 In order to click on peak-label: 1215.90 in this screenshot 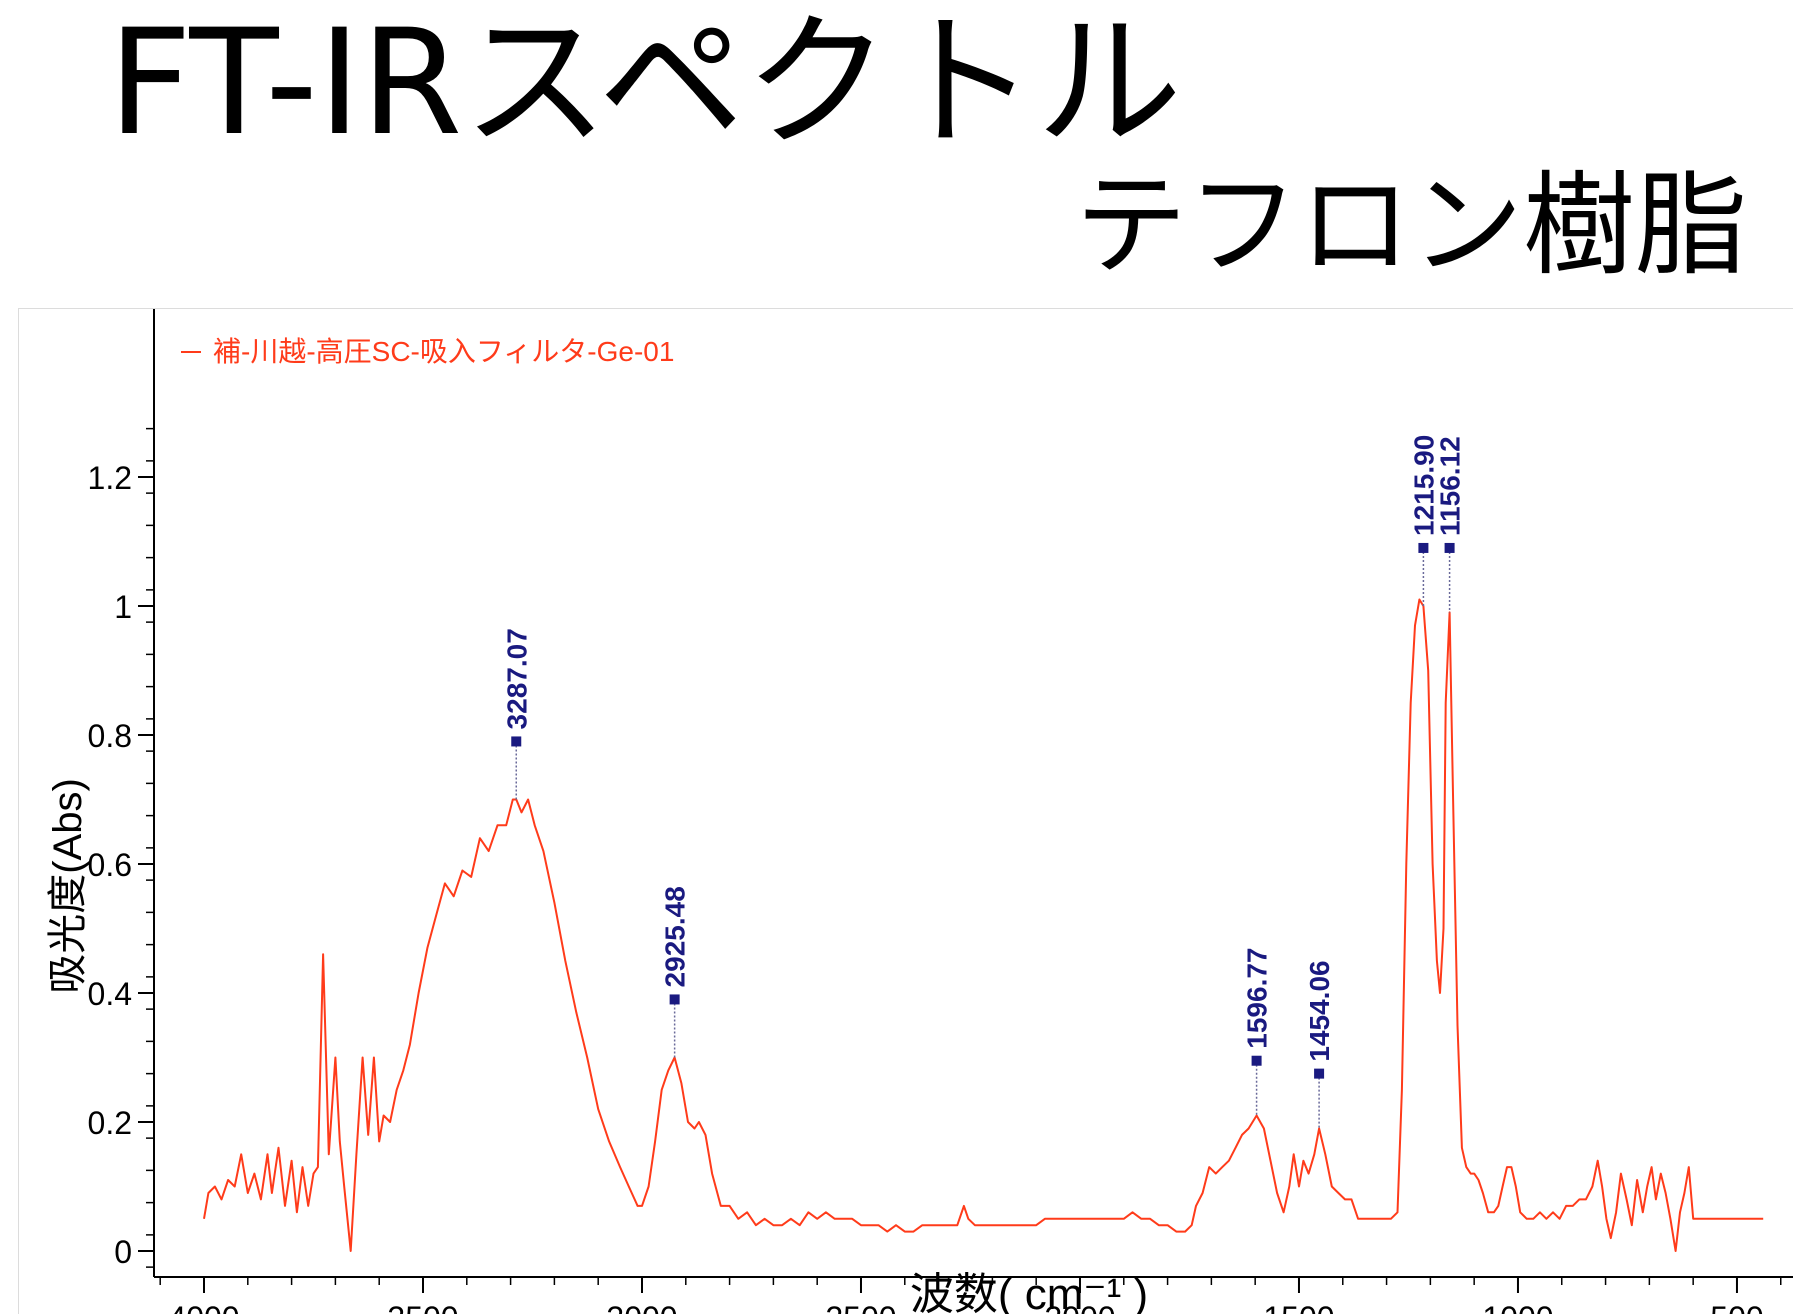, I will do `click(1423, 485)`.